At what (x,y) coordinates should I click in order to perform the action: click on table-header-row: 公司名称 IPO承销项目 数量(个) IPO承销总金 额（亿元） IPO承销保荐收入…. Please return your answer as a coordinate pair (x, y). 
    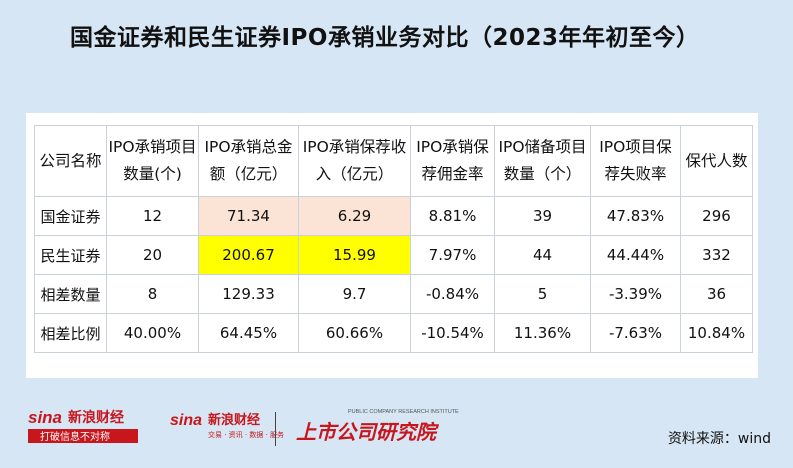
    Looking at the image, I should click on (393, 161).